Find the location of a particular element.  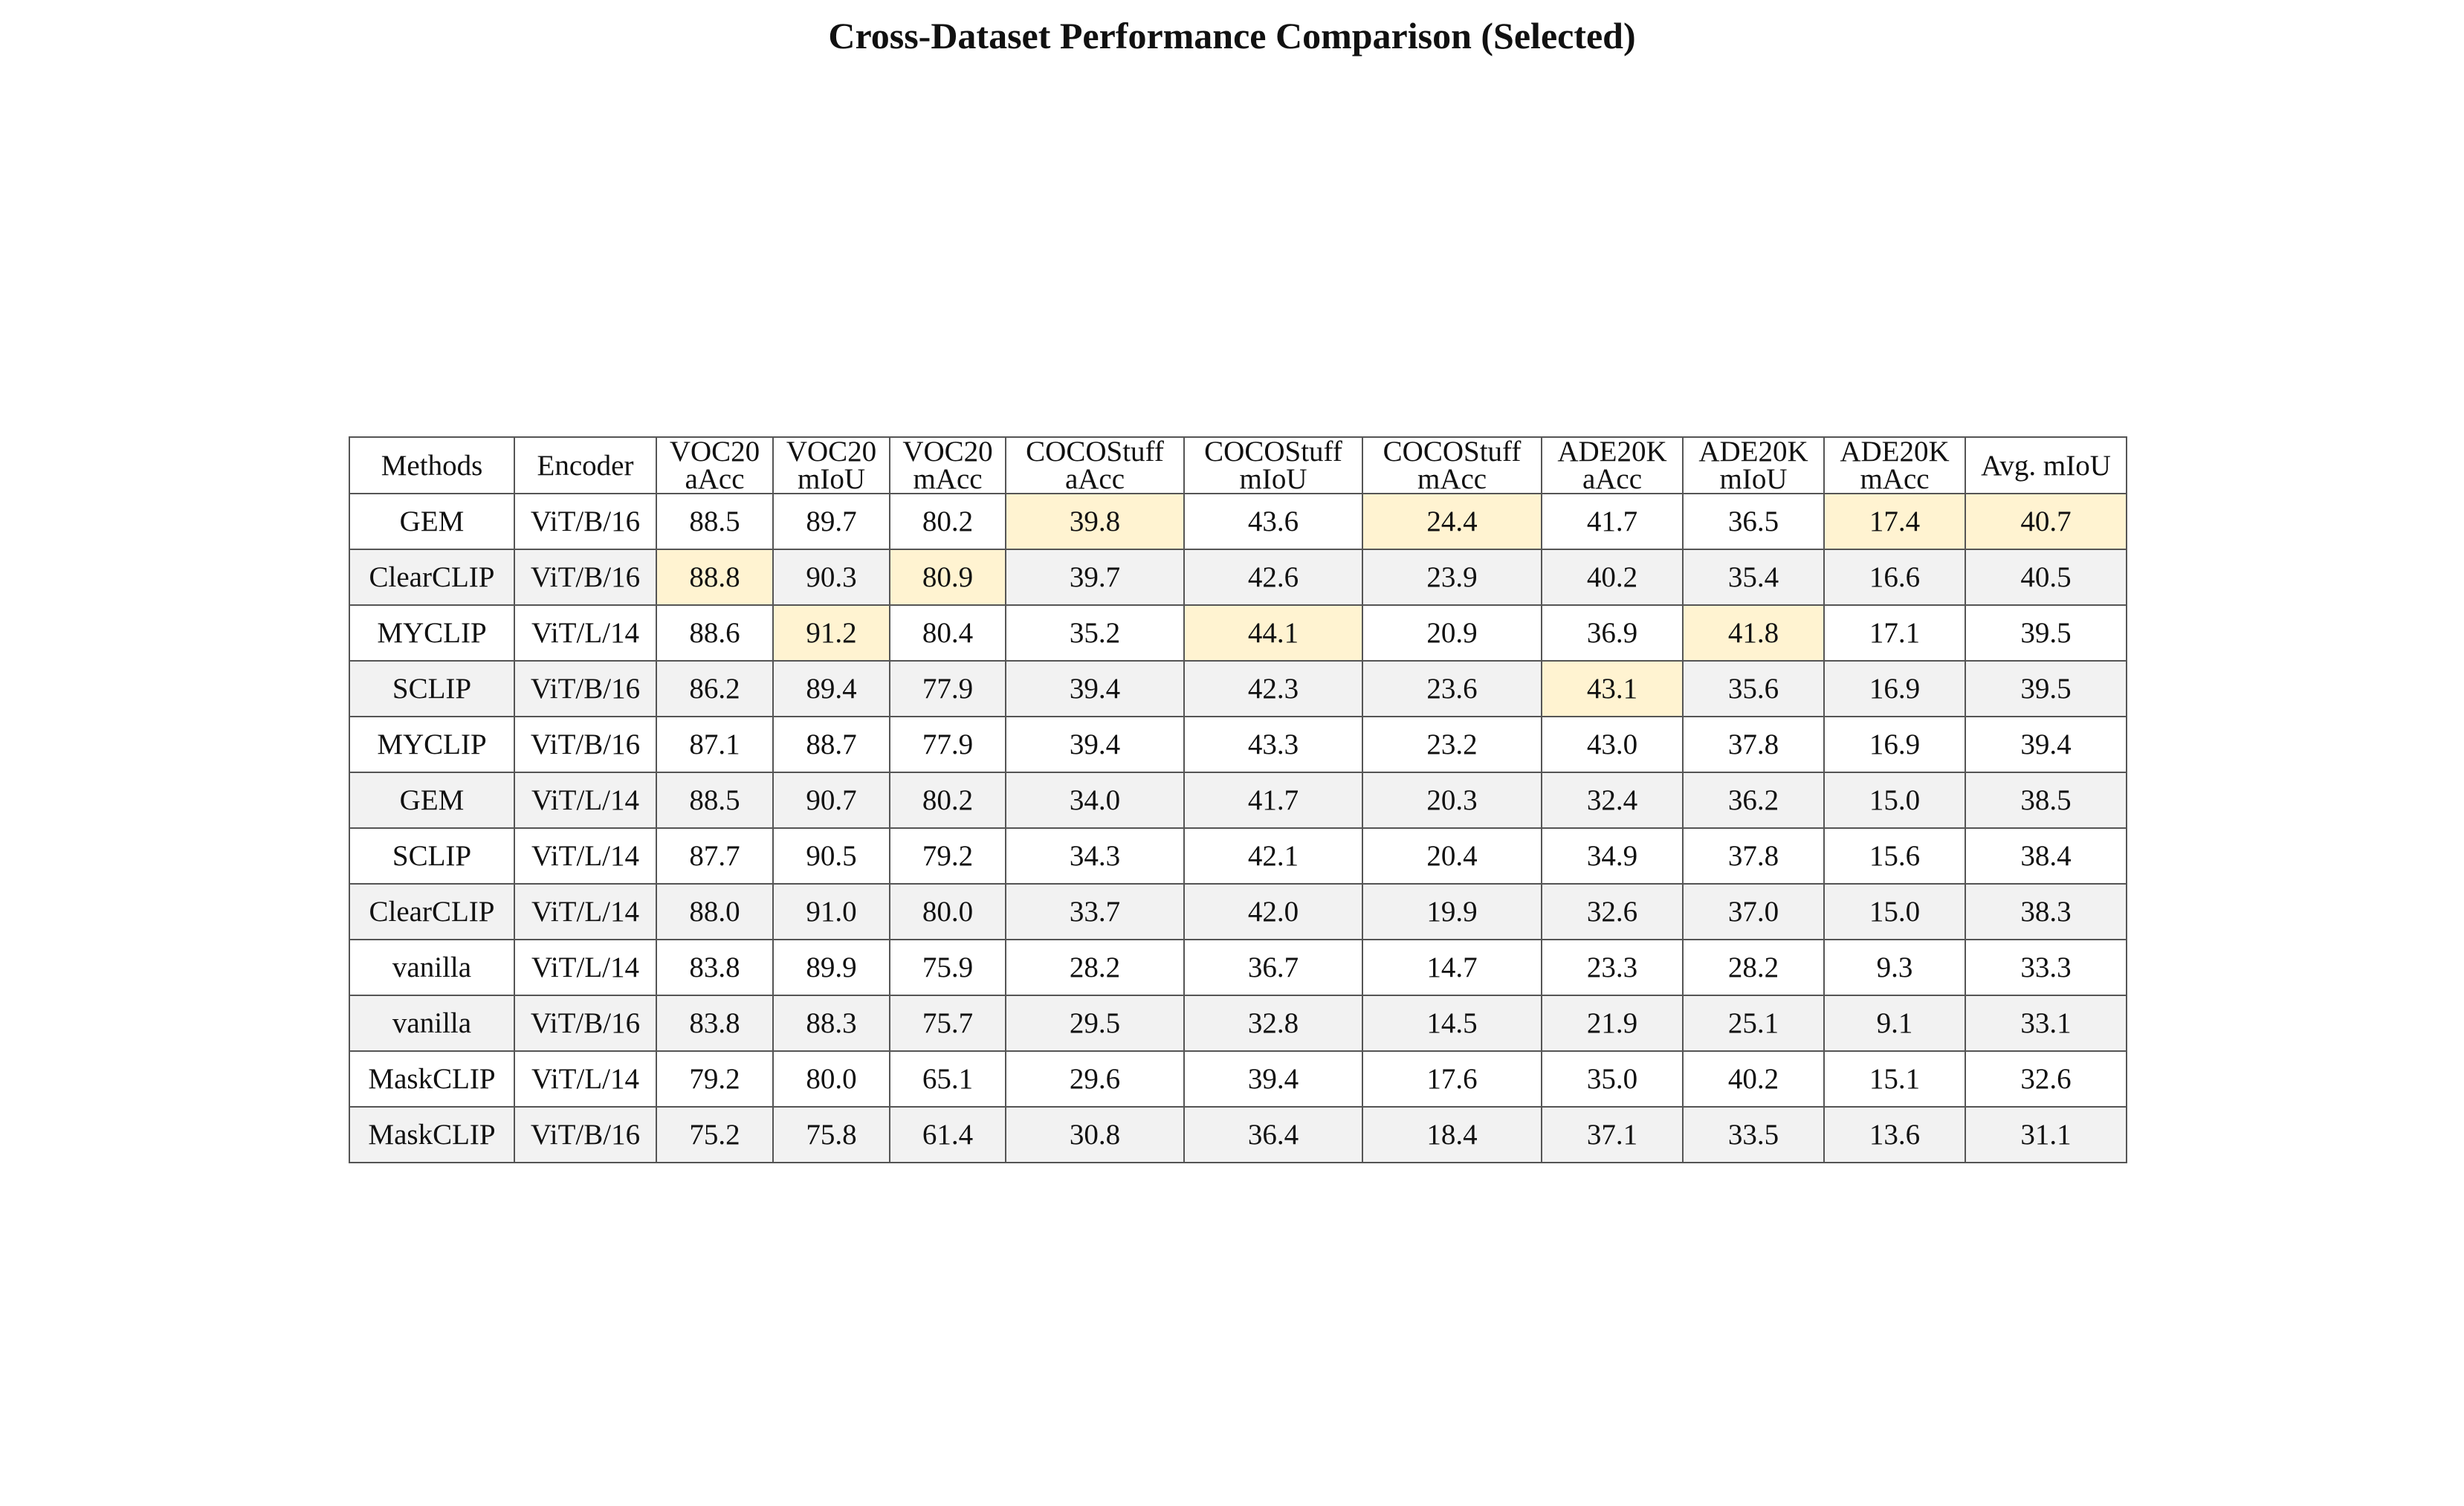

value-cell: 87.1 is located at coordinates (715, 744).